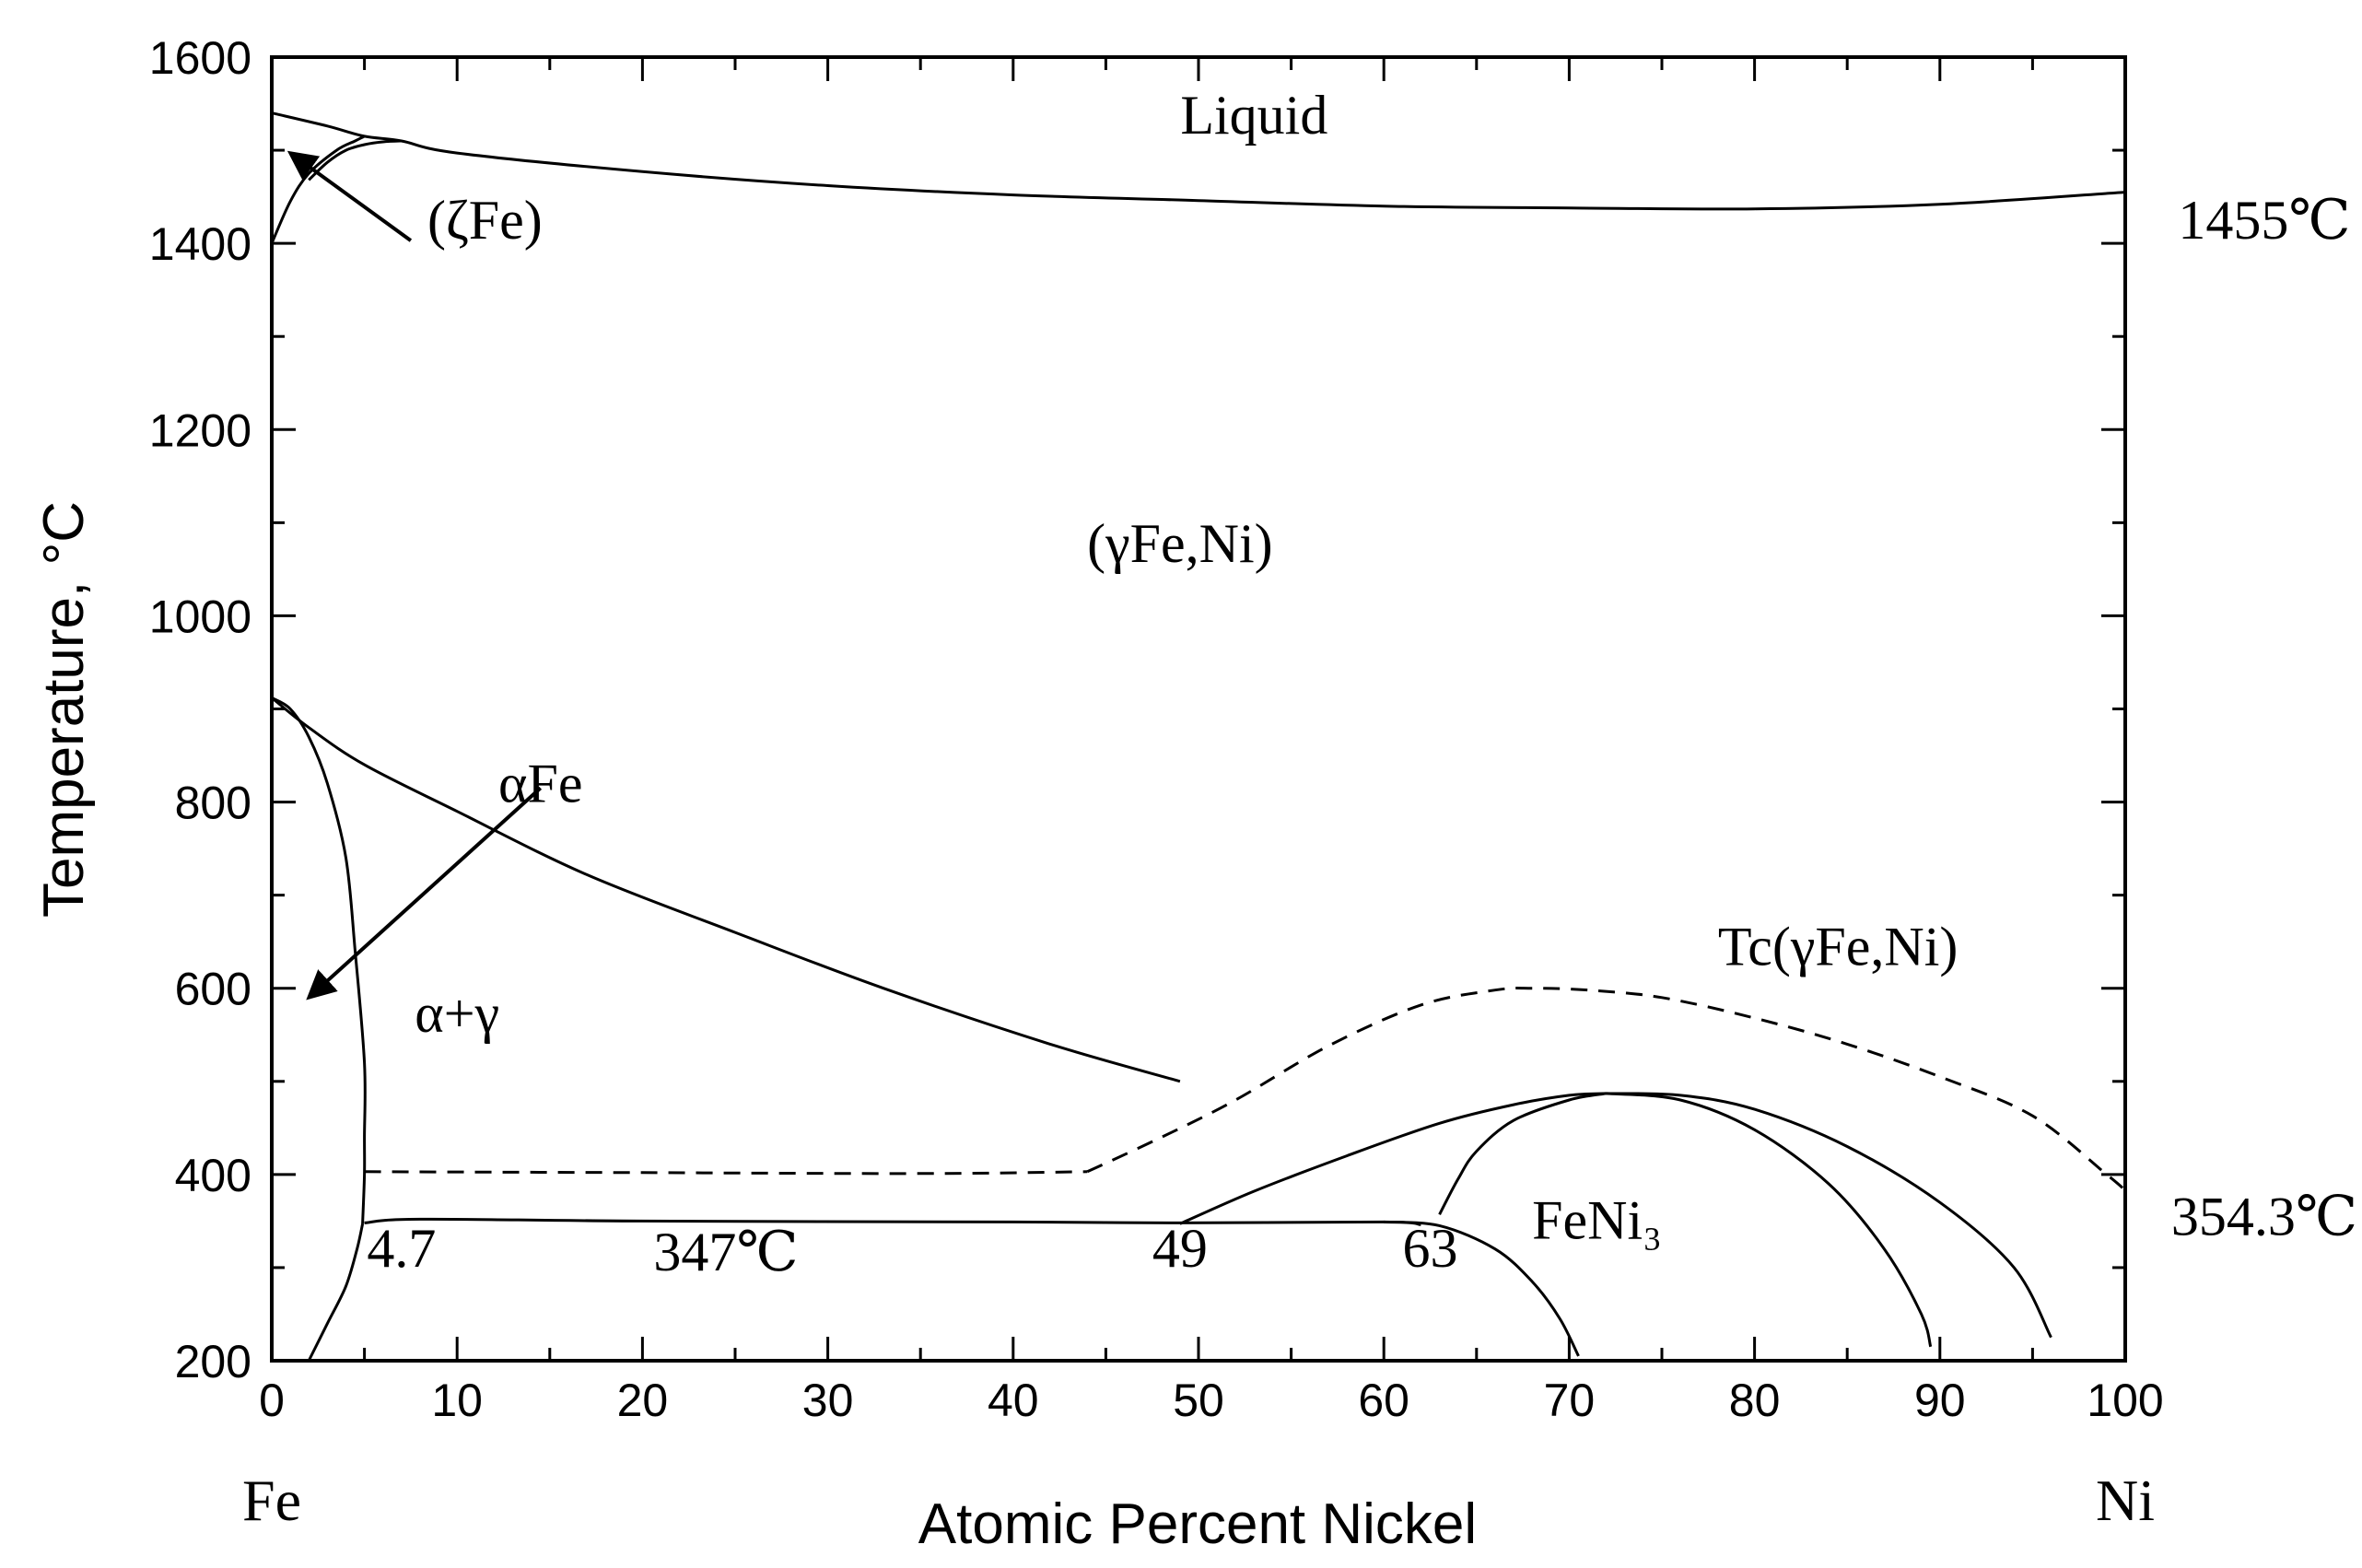 The height and width of the screenshot is (1568, 2362). What do you see at coordinates (200, 430) in the screenshot?
I see `y-tick-label: 1200` at bounding box center [200, 430].